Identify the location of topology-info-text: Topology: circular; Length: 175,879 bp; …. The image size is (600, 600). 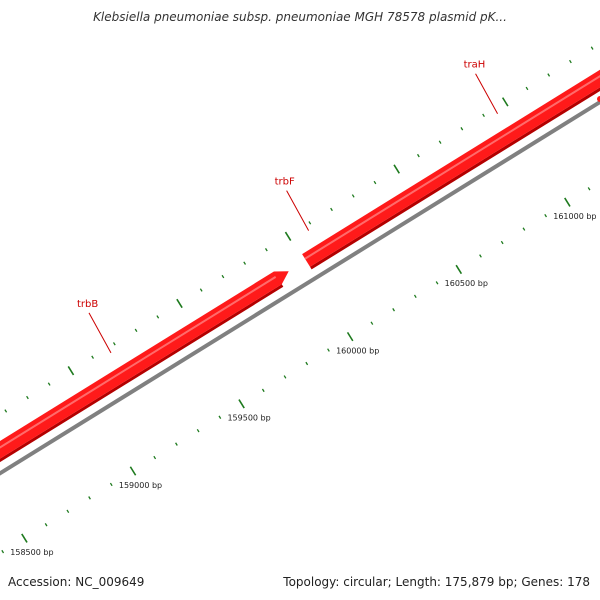
(436, 582).